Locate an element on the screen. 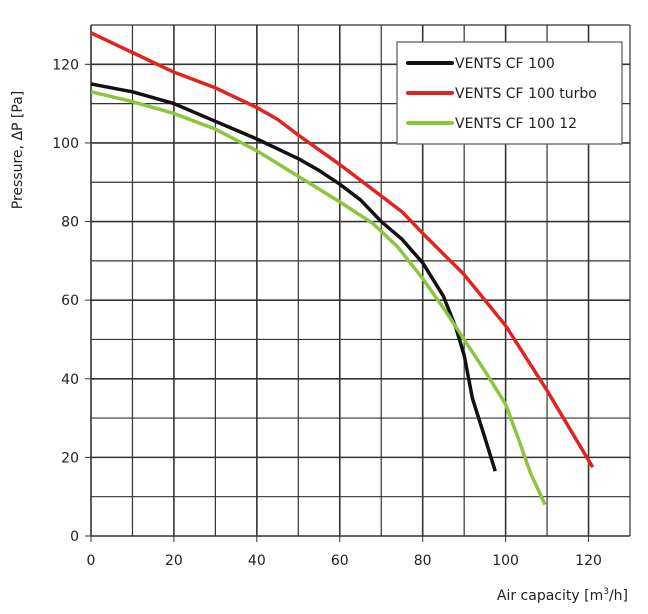 The image size is (648, 614). x-tick-label: 20 is located at coordinates (174, 561).